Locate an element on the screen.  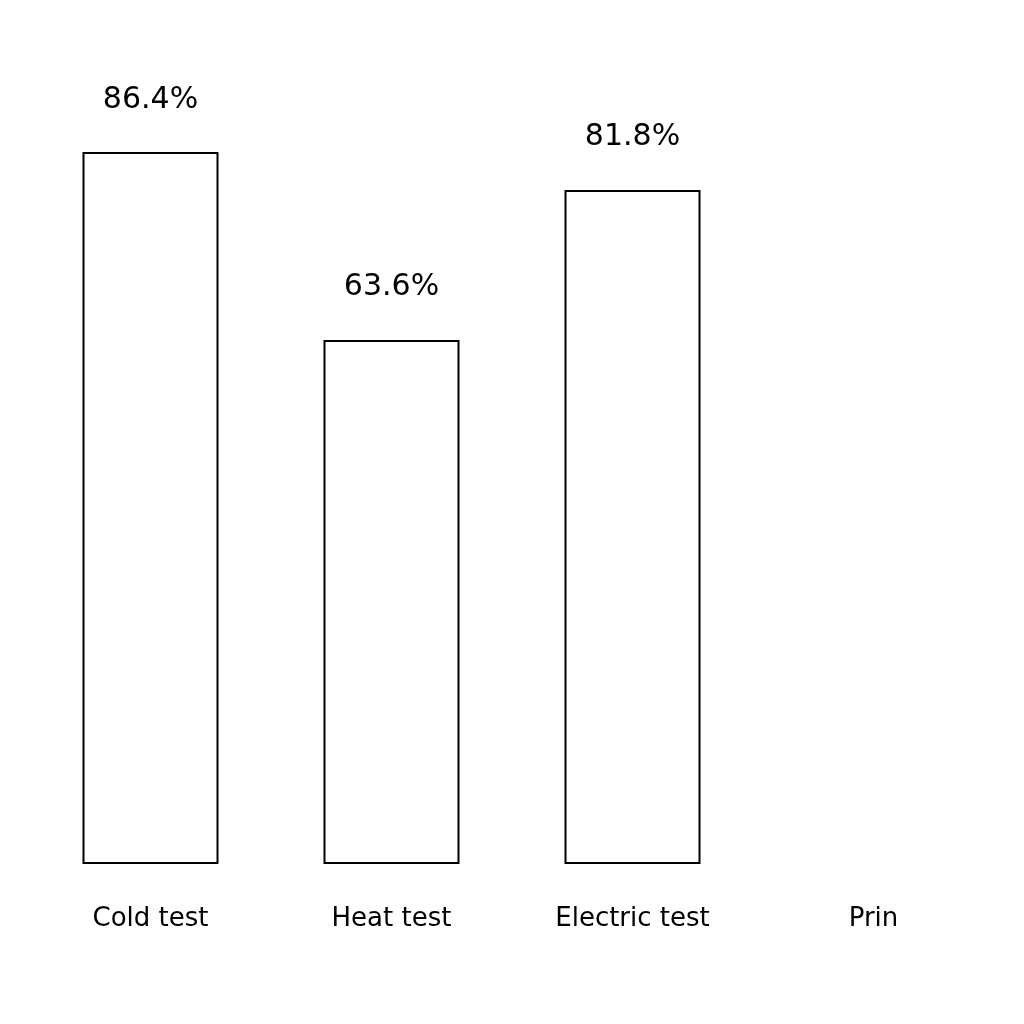
x-tick-label: Cold test is located at coordinates (150, 917).